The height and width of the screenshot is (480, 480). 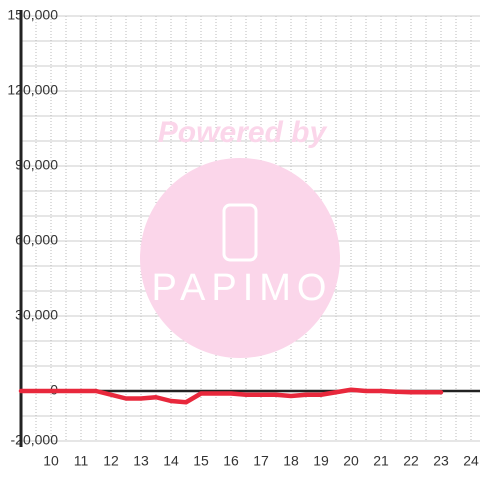 What do you see at coordinates (351, 461) in the screenshot?
I see `x-tick-label: 20` at bounding box center [351, 461].